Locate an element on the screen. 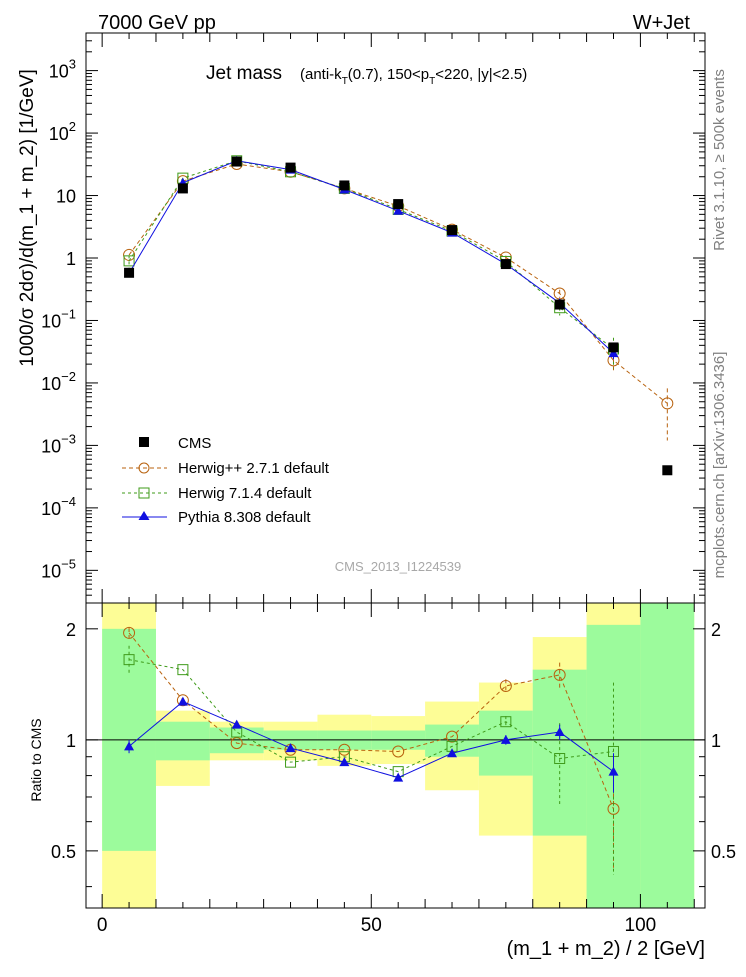  ratio-tick-label-left: 1 is located at coordinates (71, 741).